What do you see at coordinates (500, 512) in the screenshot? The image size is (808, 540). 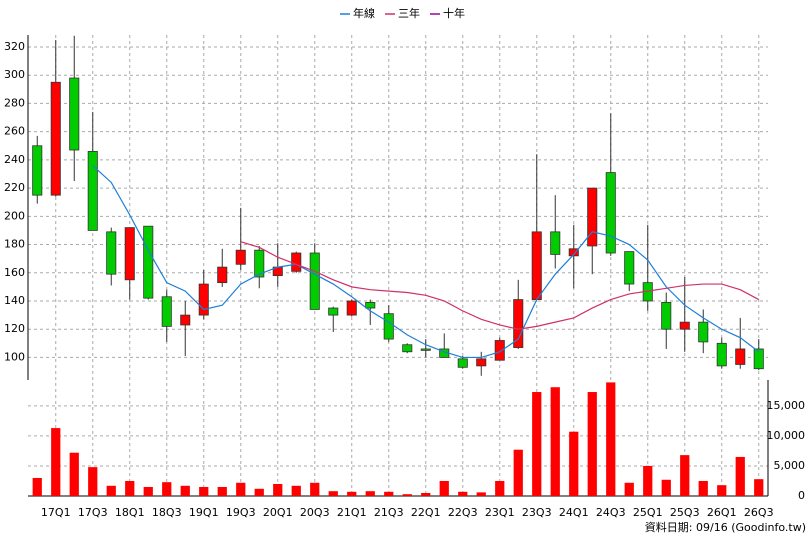 I see `x-tick-label: 23Q1` at bounding box center [500, 512].